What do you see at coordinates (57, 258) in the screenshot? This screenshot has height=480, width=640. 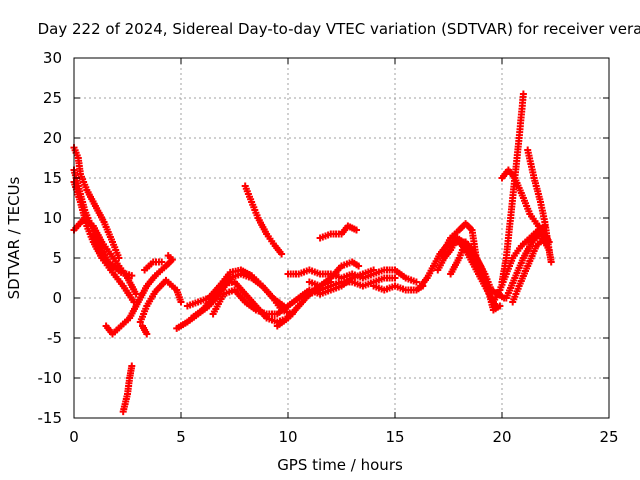 I see `y-tick-label: 5` at bounding box center [57, 258].